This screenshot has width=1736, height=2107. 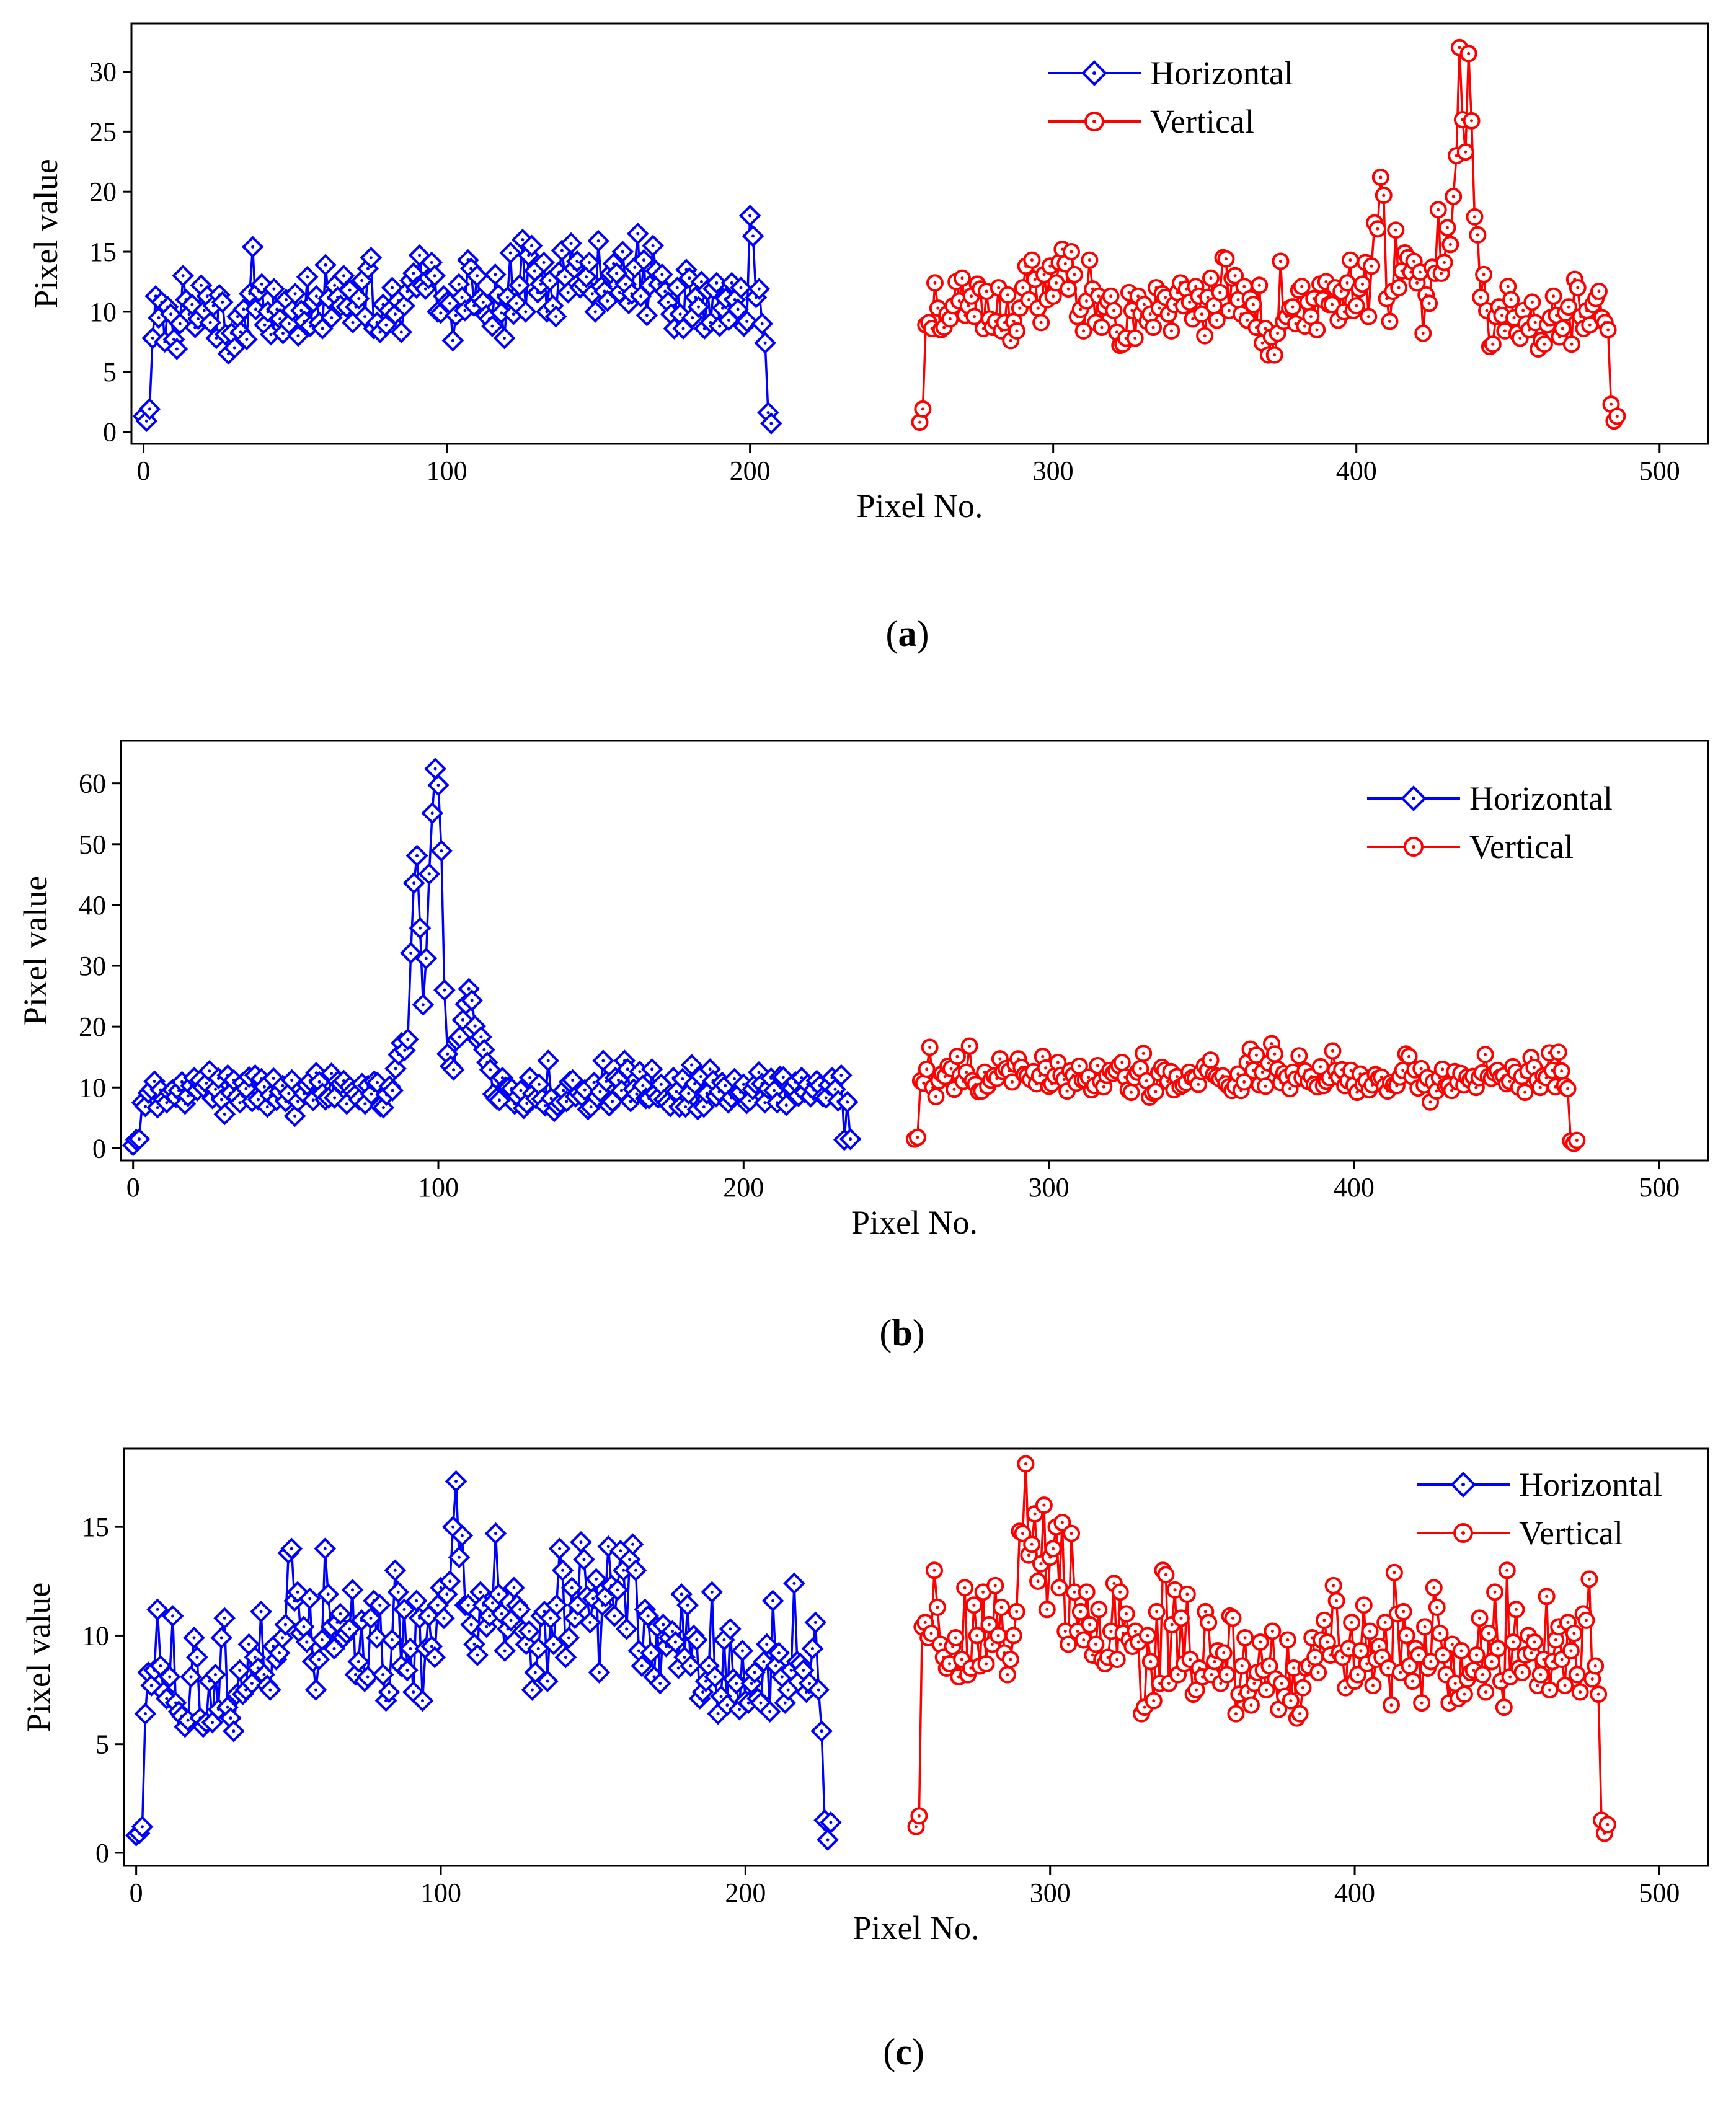 I want to click on legend-label-vertical: Vertical, so click(x=1571, y=1533).